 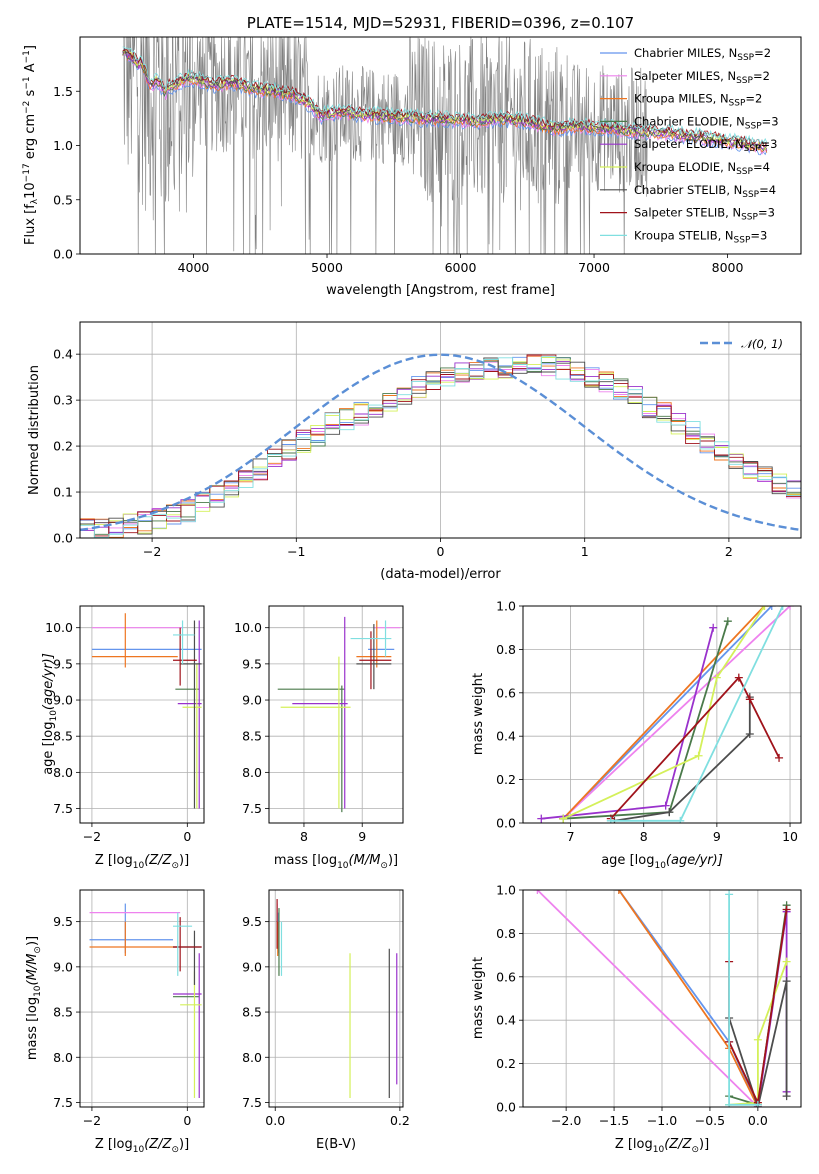 I want to click on x-tick-label: 6000, so click(x=461, y=267).